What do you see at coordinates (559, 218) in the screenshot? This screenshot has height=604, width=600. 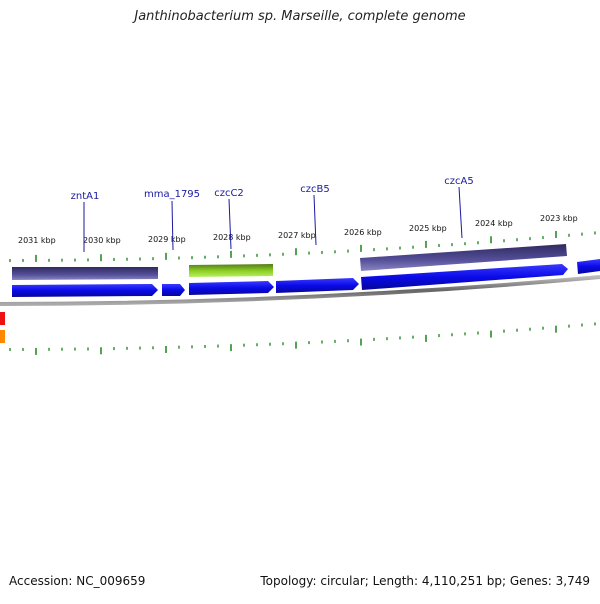 I see `tick-label: 2023 kbp` at bounding box center [559, 218].